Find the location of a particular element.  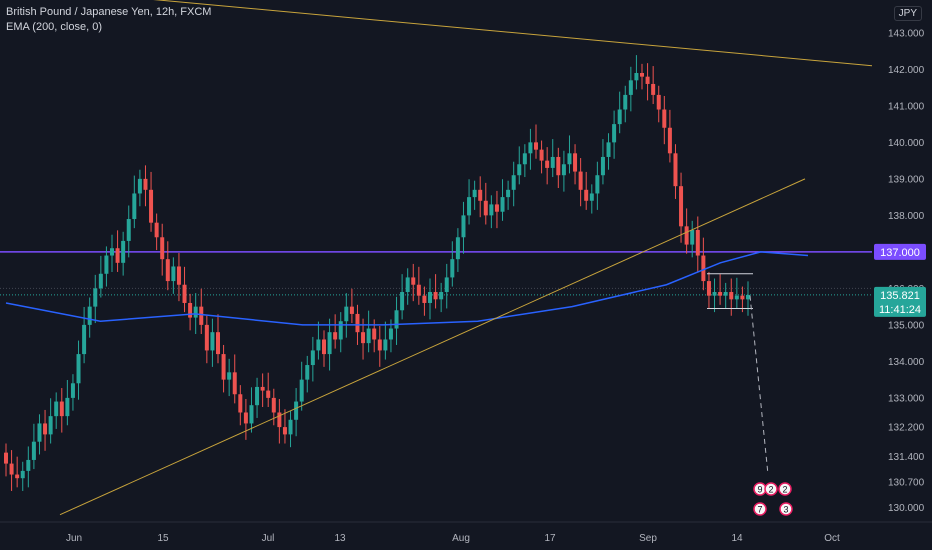

time-axis-tick: Aug is located at coordinates (461, 538).